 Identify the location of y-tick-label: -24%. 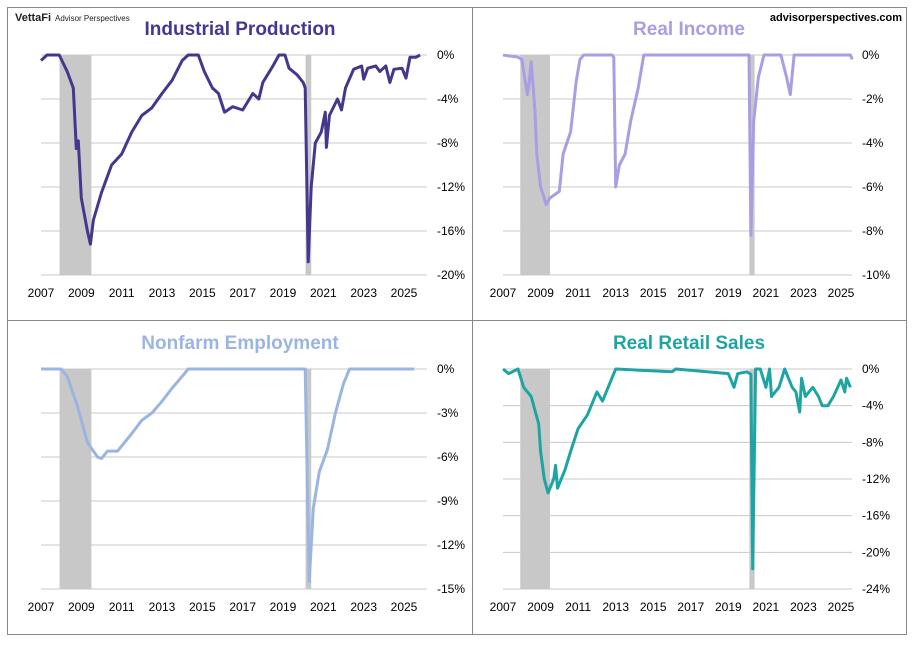
(876, 589).